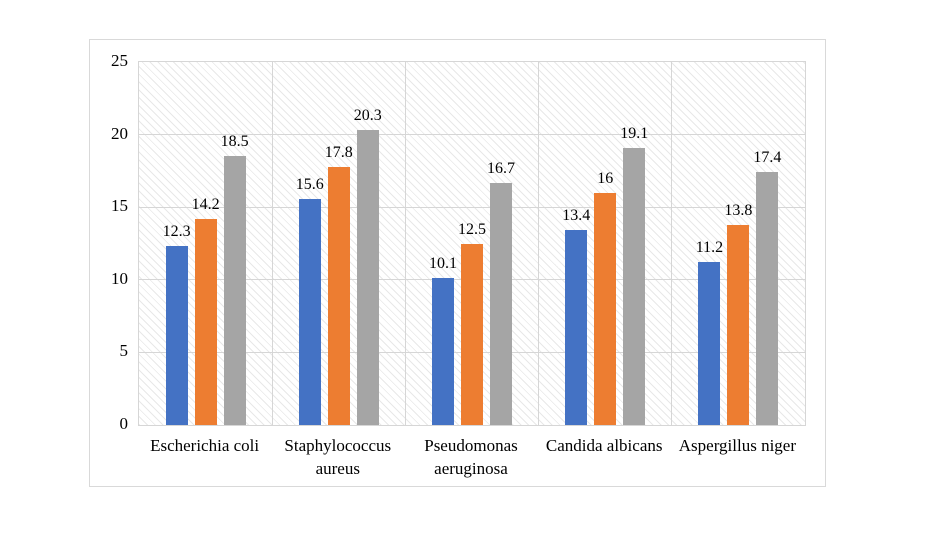  What do you see at coordinates (119, 133) in the screenshot?
I see `y-axis-label-20: 20` at bounding box center [119, 133].